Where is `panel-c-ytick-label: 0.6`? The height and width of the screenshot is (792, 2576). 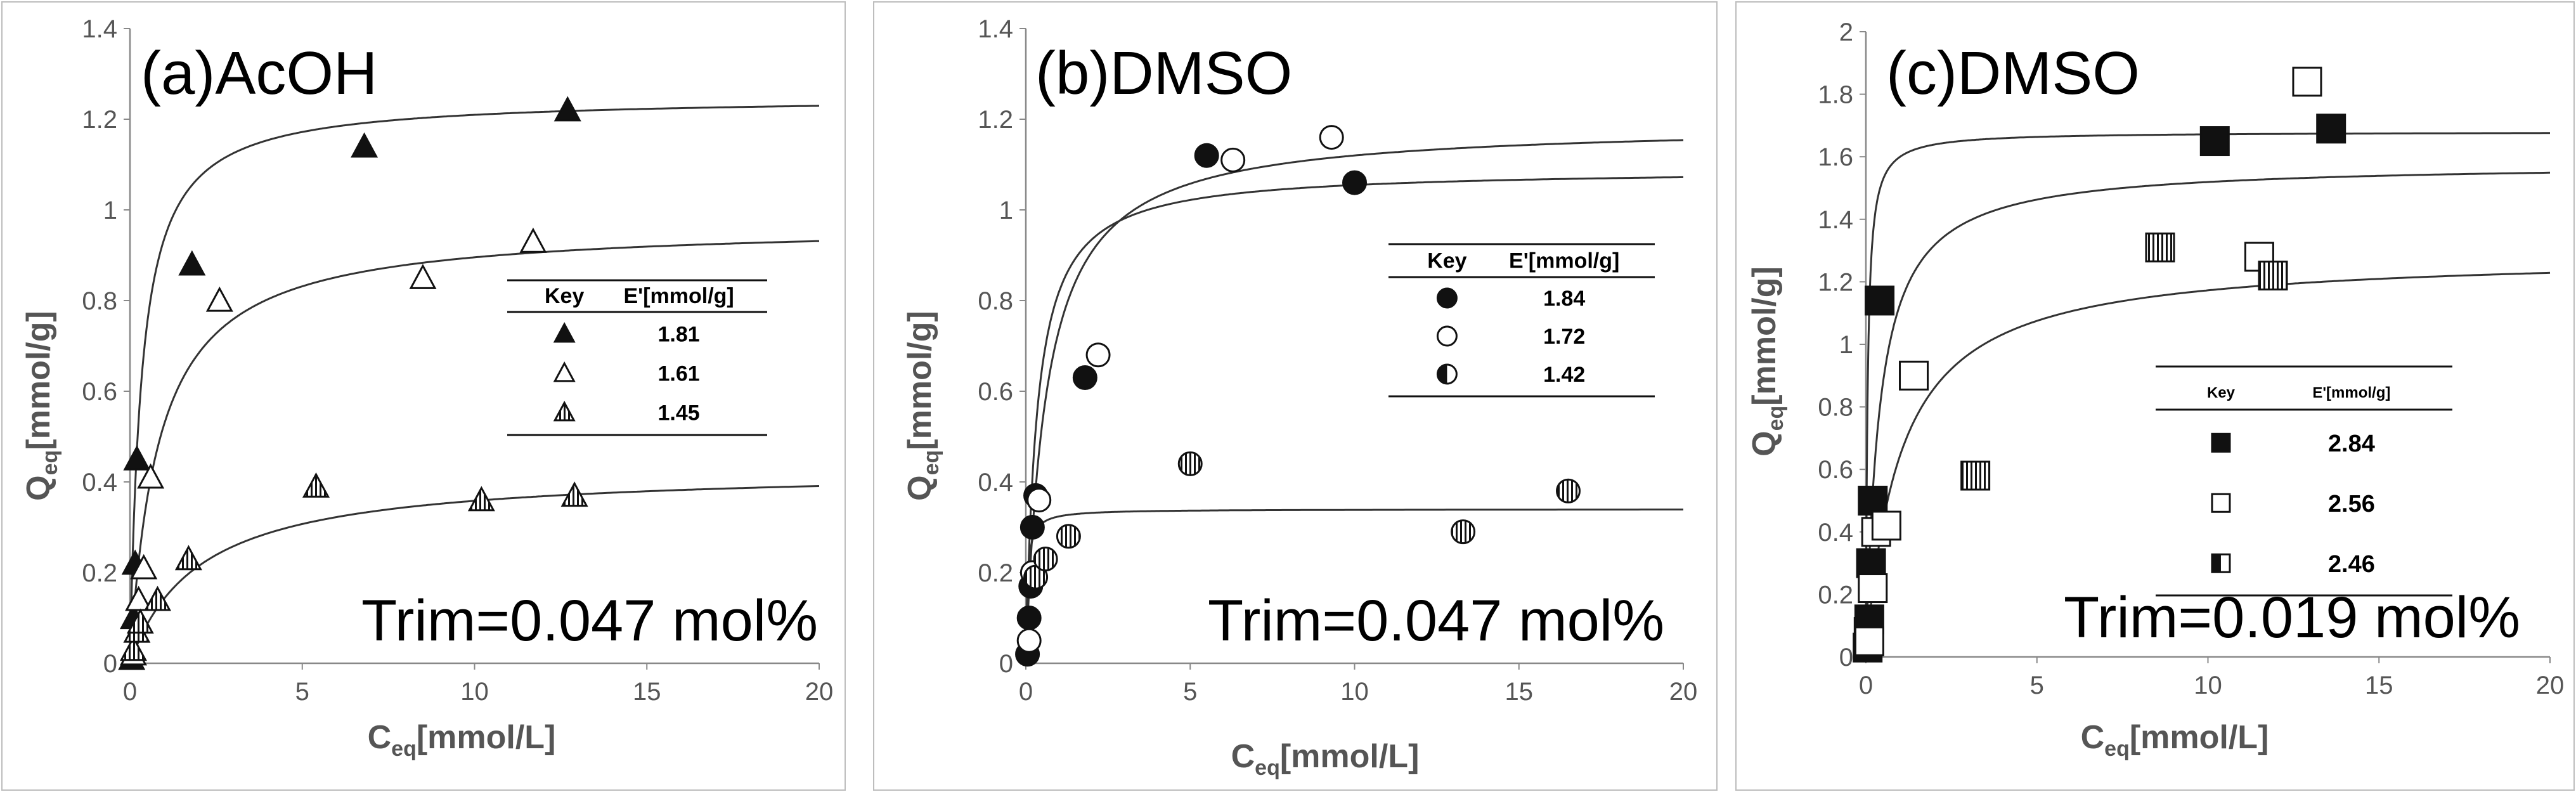
panel-c-ytick-label: 0.6 is located at coordinates (1836, 470).